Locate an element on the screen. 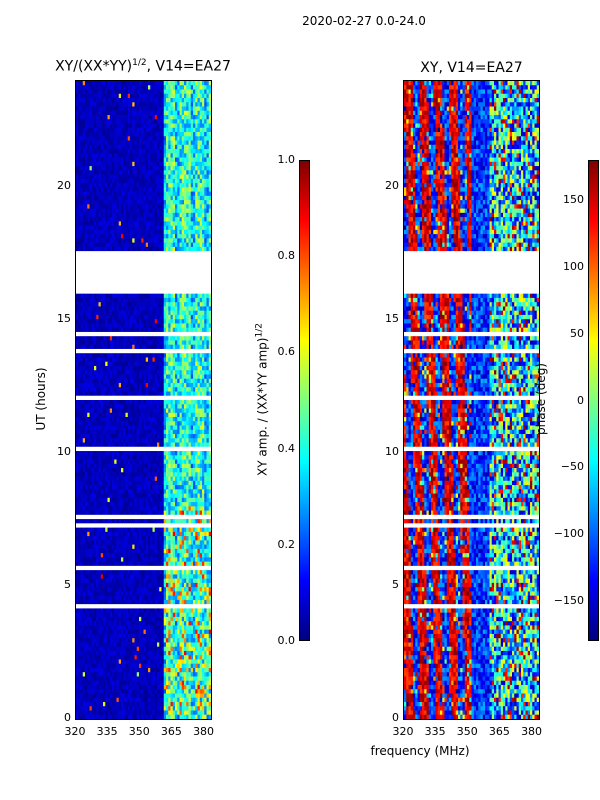 The width and height of the screenshot is (600, 800). amp-colorbar is located at coordinates (304, 400).